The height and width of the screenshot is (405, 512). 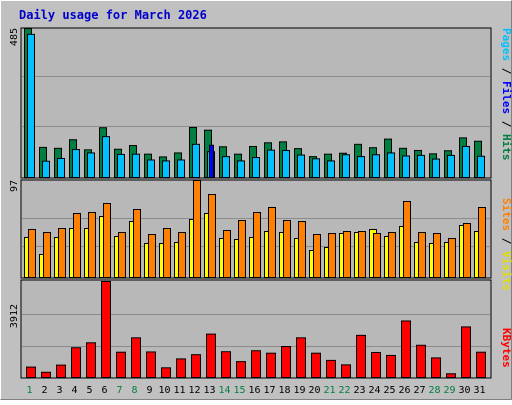 What do you see at coordinates (284, 390) in the screenshot?
I see `day-label-18: 18` at bounding box center [284, 390].